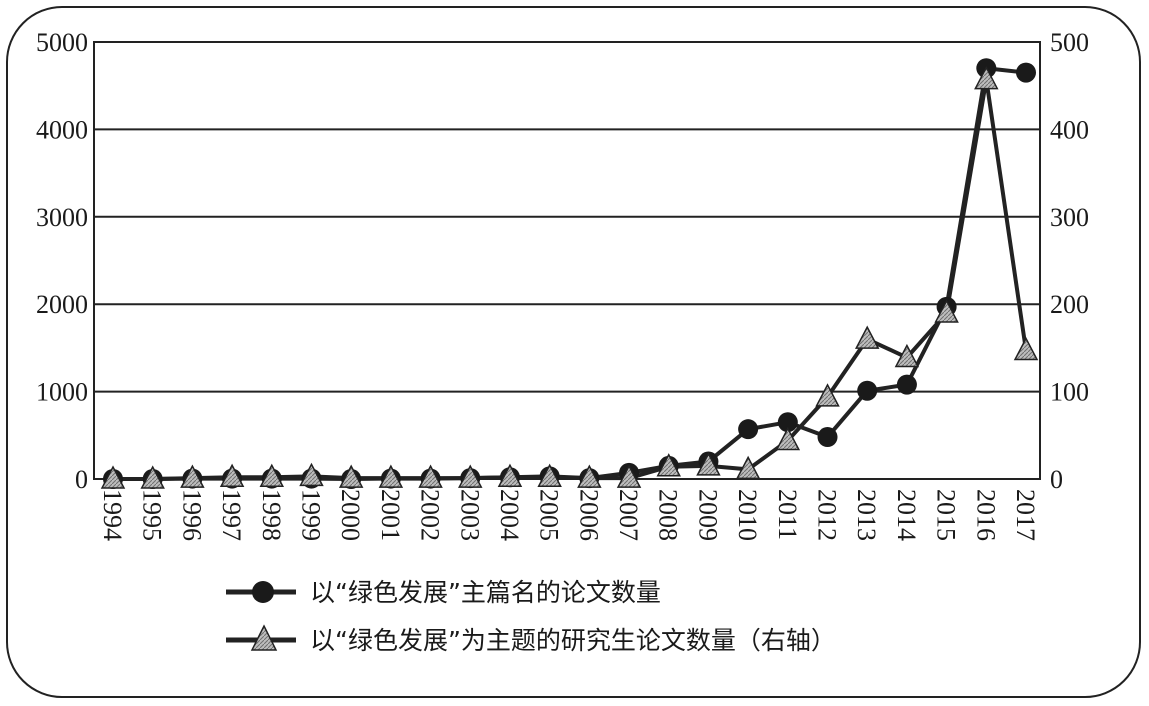 The width and height of the screenshot is (1149, 706). I want to click on x-tick-label: 2000, so click(350, 515).